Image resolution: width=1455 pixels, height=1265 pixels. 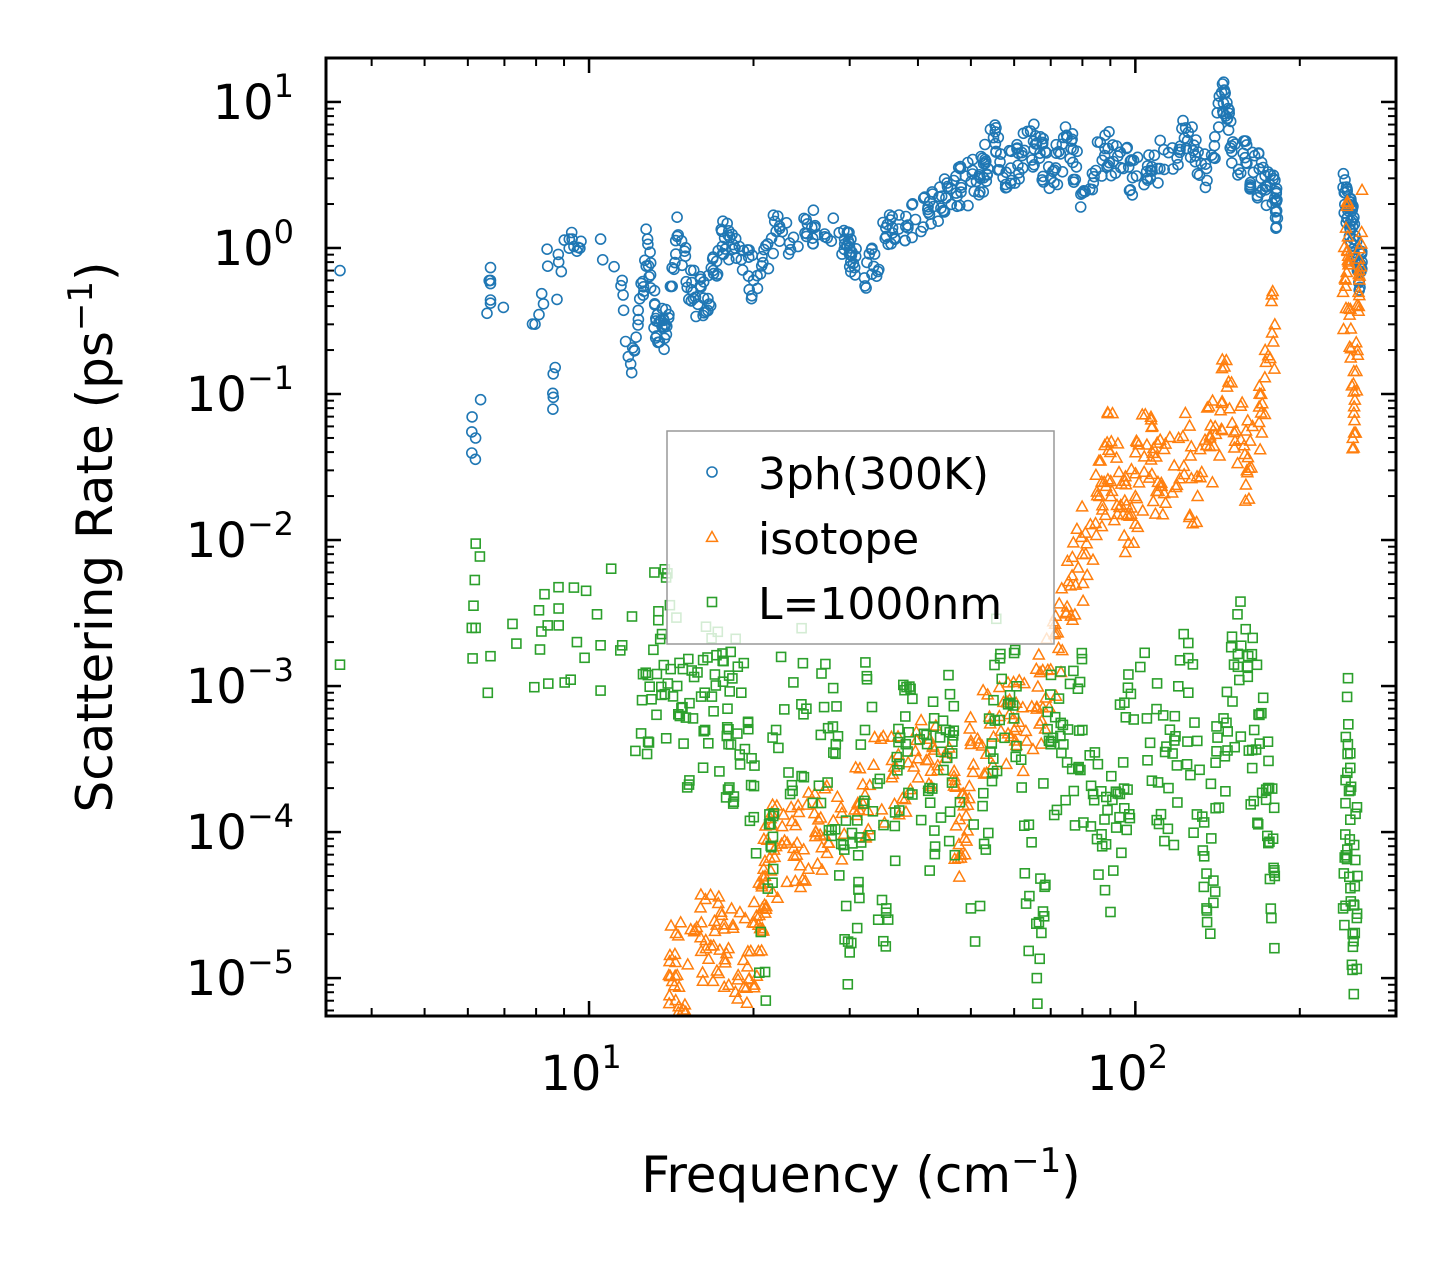 What do you see at coordinates (853, 539) in the screenshot?
I see `legend-items: 3ph(300K) isotope L=1000nm` at bounding box center [853, 539].